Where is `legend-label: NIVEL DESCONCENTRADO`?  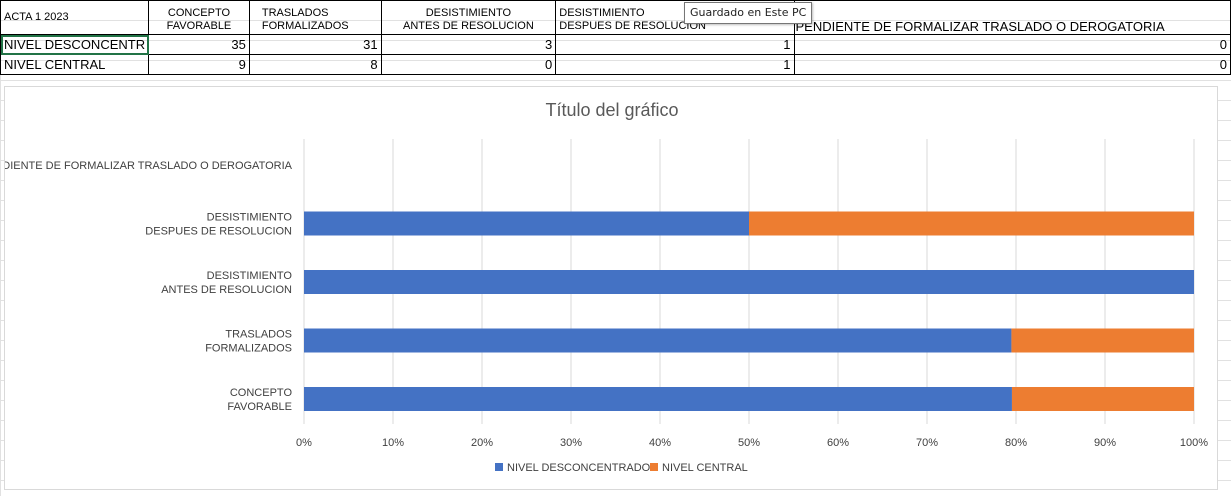 legend-label: NIVEL DESCONCENTRADO is located at coordinates (579, 468).